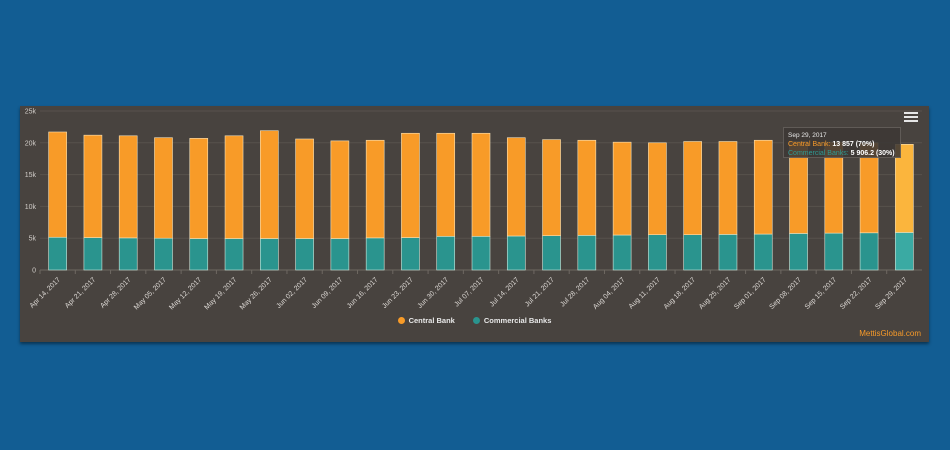 The height and width of the screenshot is (450, 950). Describe the element at coordinates (221, 293) in the screenshot. I see `x-tick-label: May 19, 2017` at that location.